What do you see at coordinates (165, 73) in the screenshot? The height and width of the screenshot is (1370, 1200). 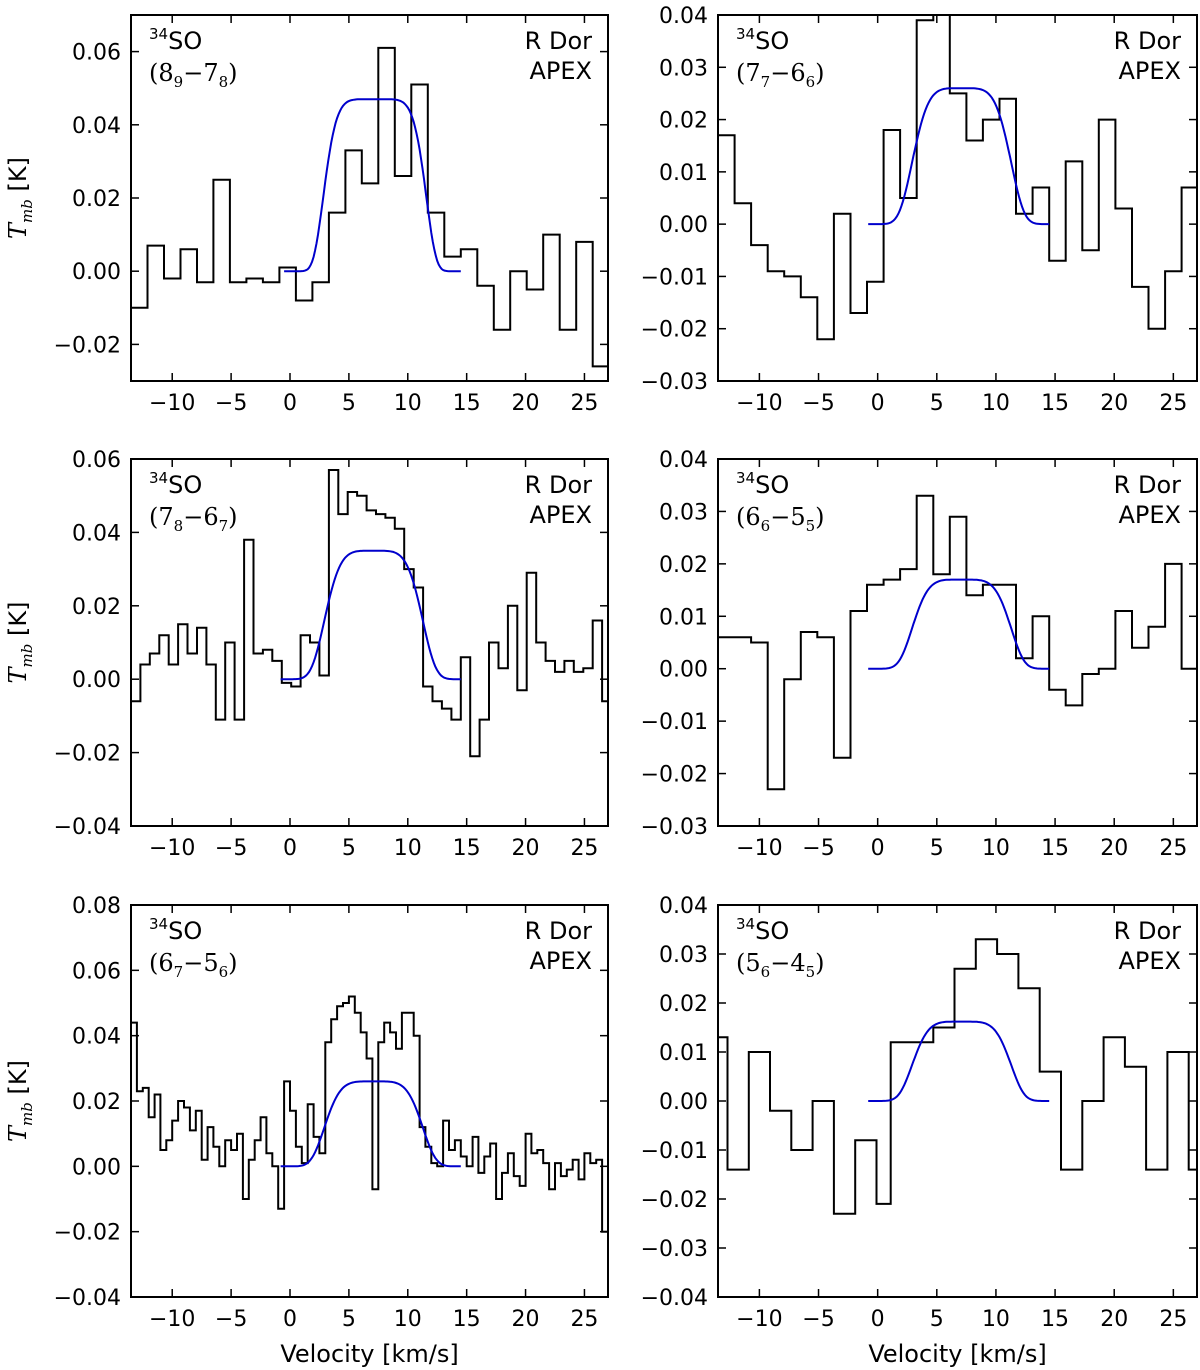 I see `transition-upper: 8` at bounding box center [165, 73].